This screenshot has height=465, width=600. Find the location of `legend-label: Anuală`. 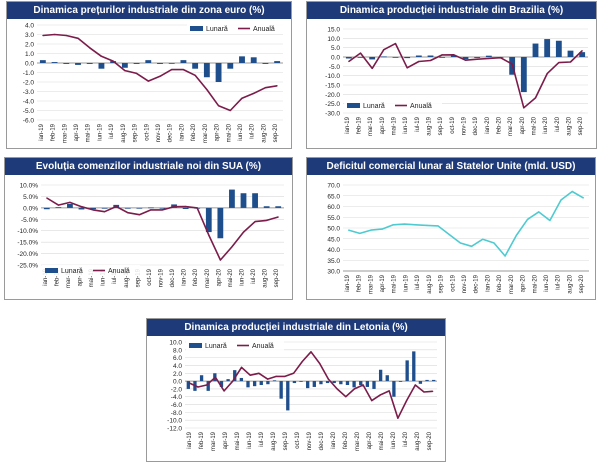

legend-label: Anuală is located at coordinates (264, 29).